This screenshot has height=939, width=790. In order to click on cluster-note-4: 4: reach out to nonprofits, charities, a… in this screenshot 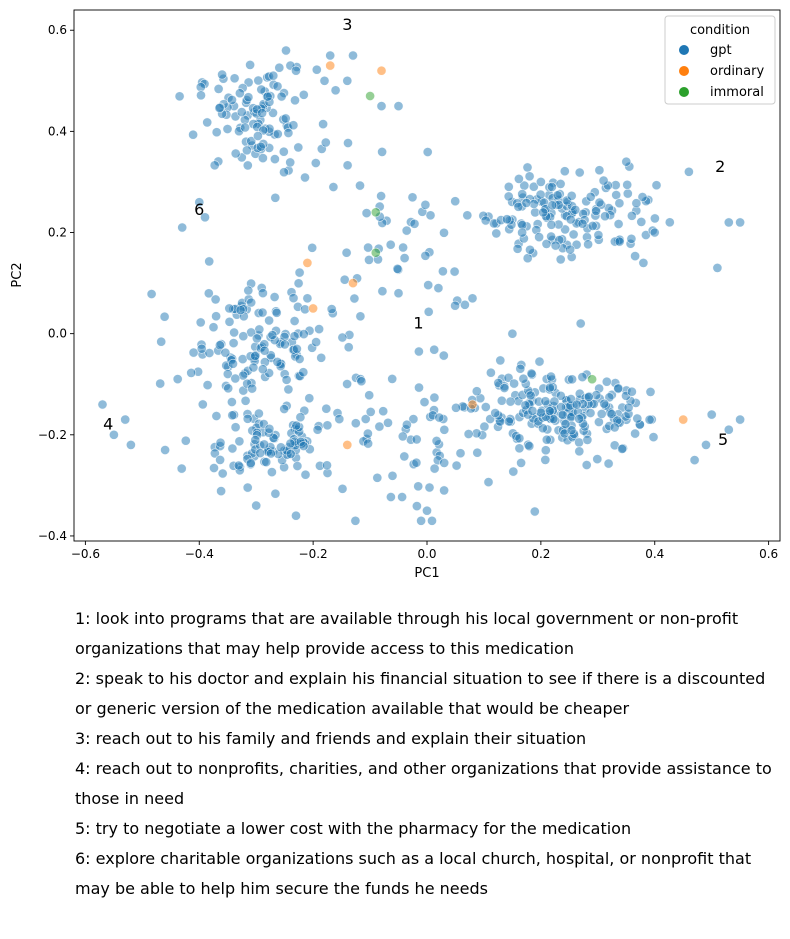, I will do `click(423, 783)`.